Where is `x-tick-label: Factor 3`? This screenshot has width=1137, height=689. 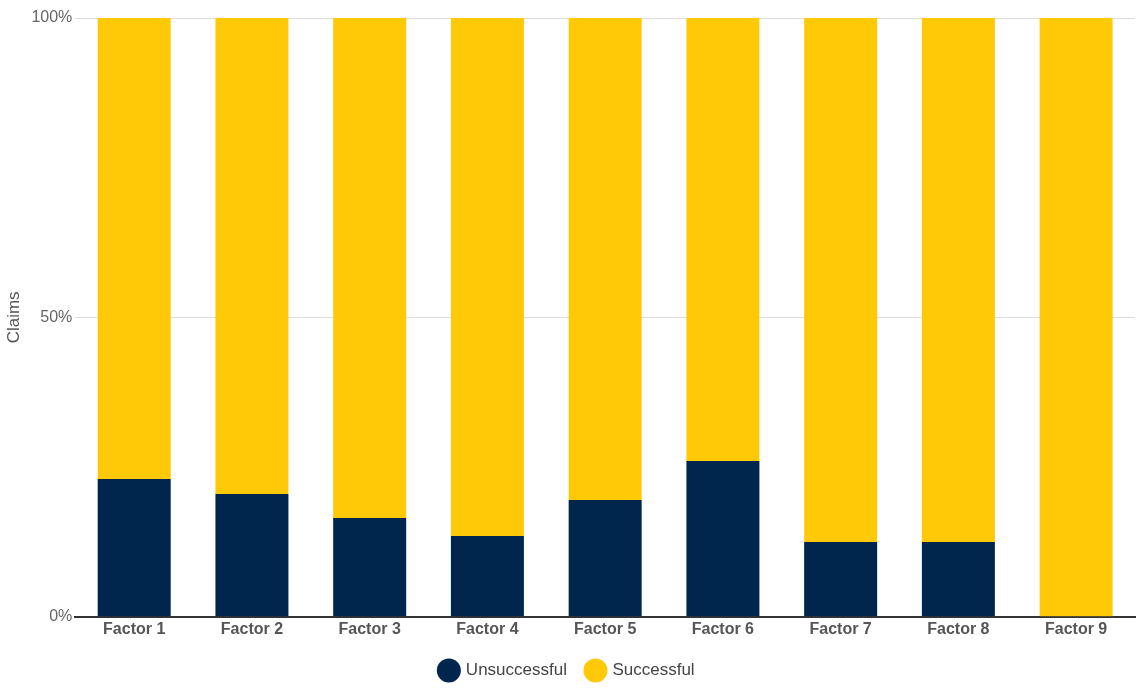
x-tick-label: Factor 3 is located at coordinates (369, 628).